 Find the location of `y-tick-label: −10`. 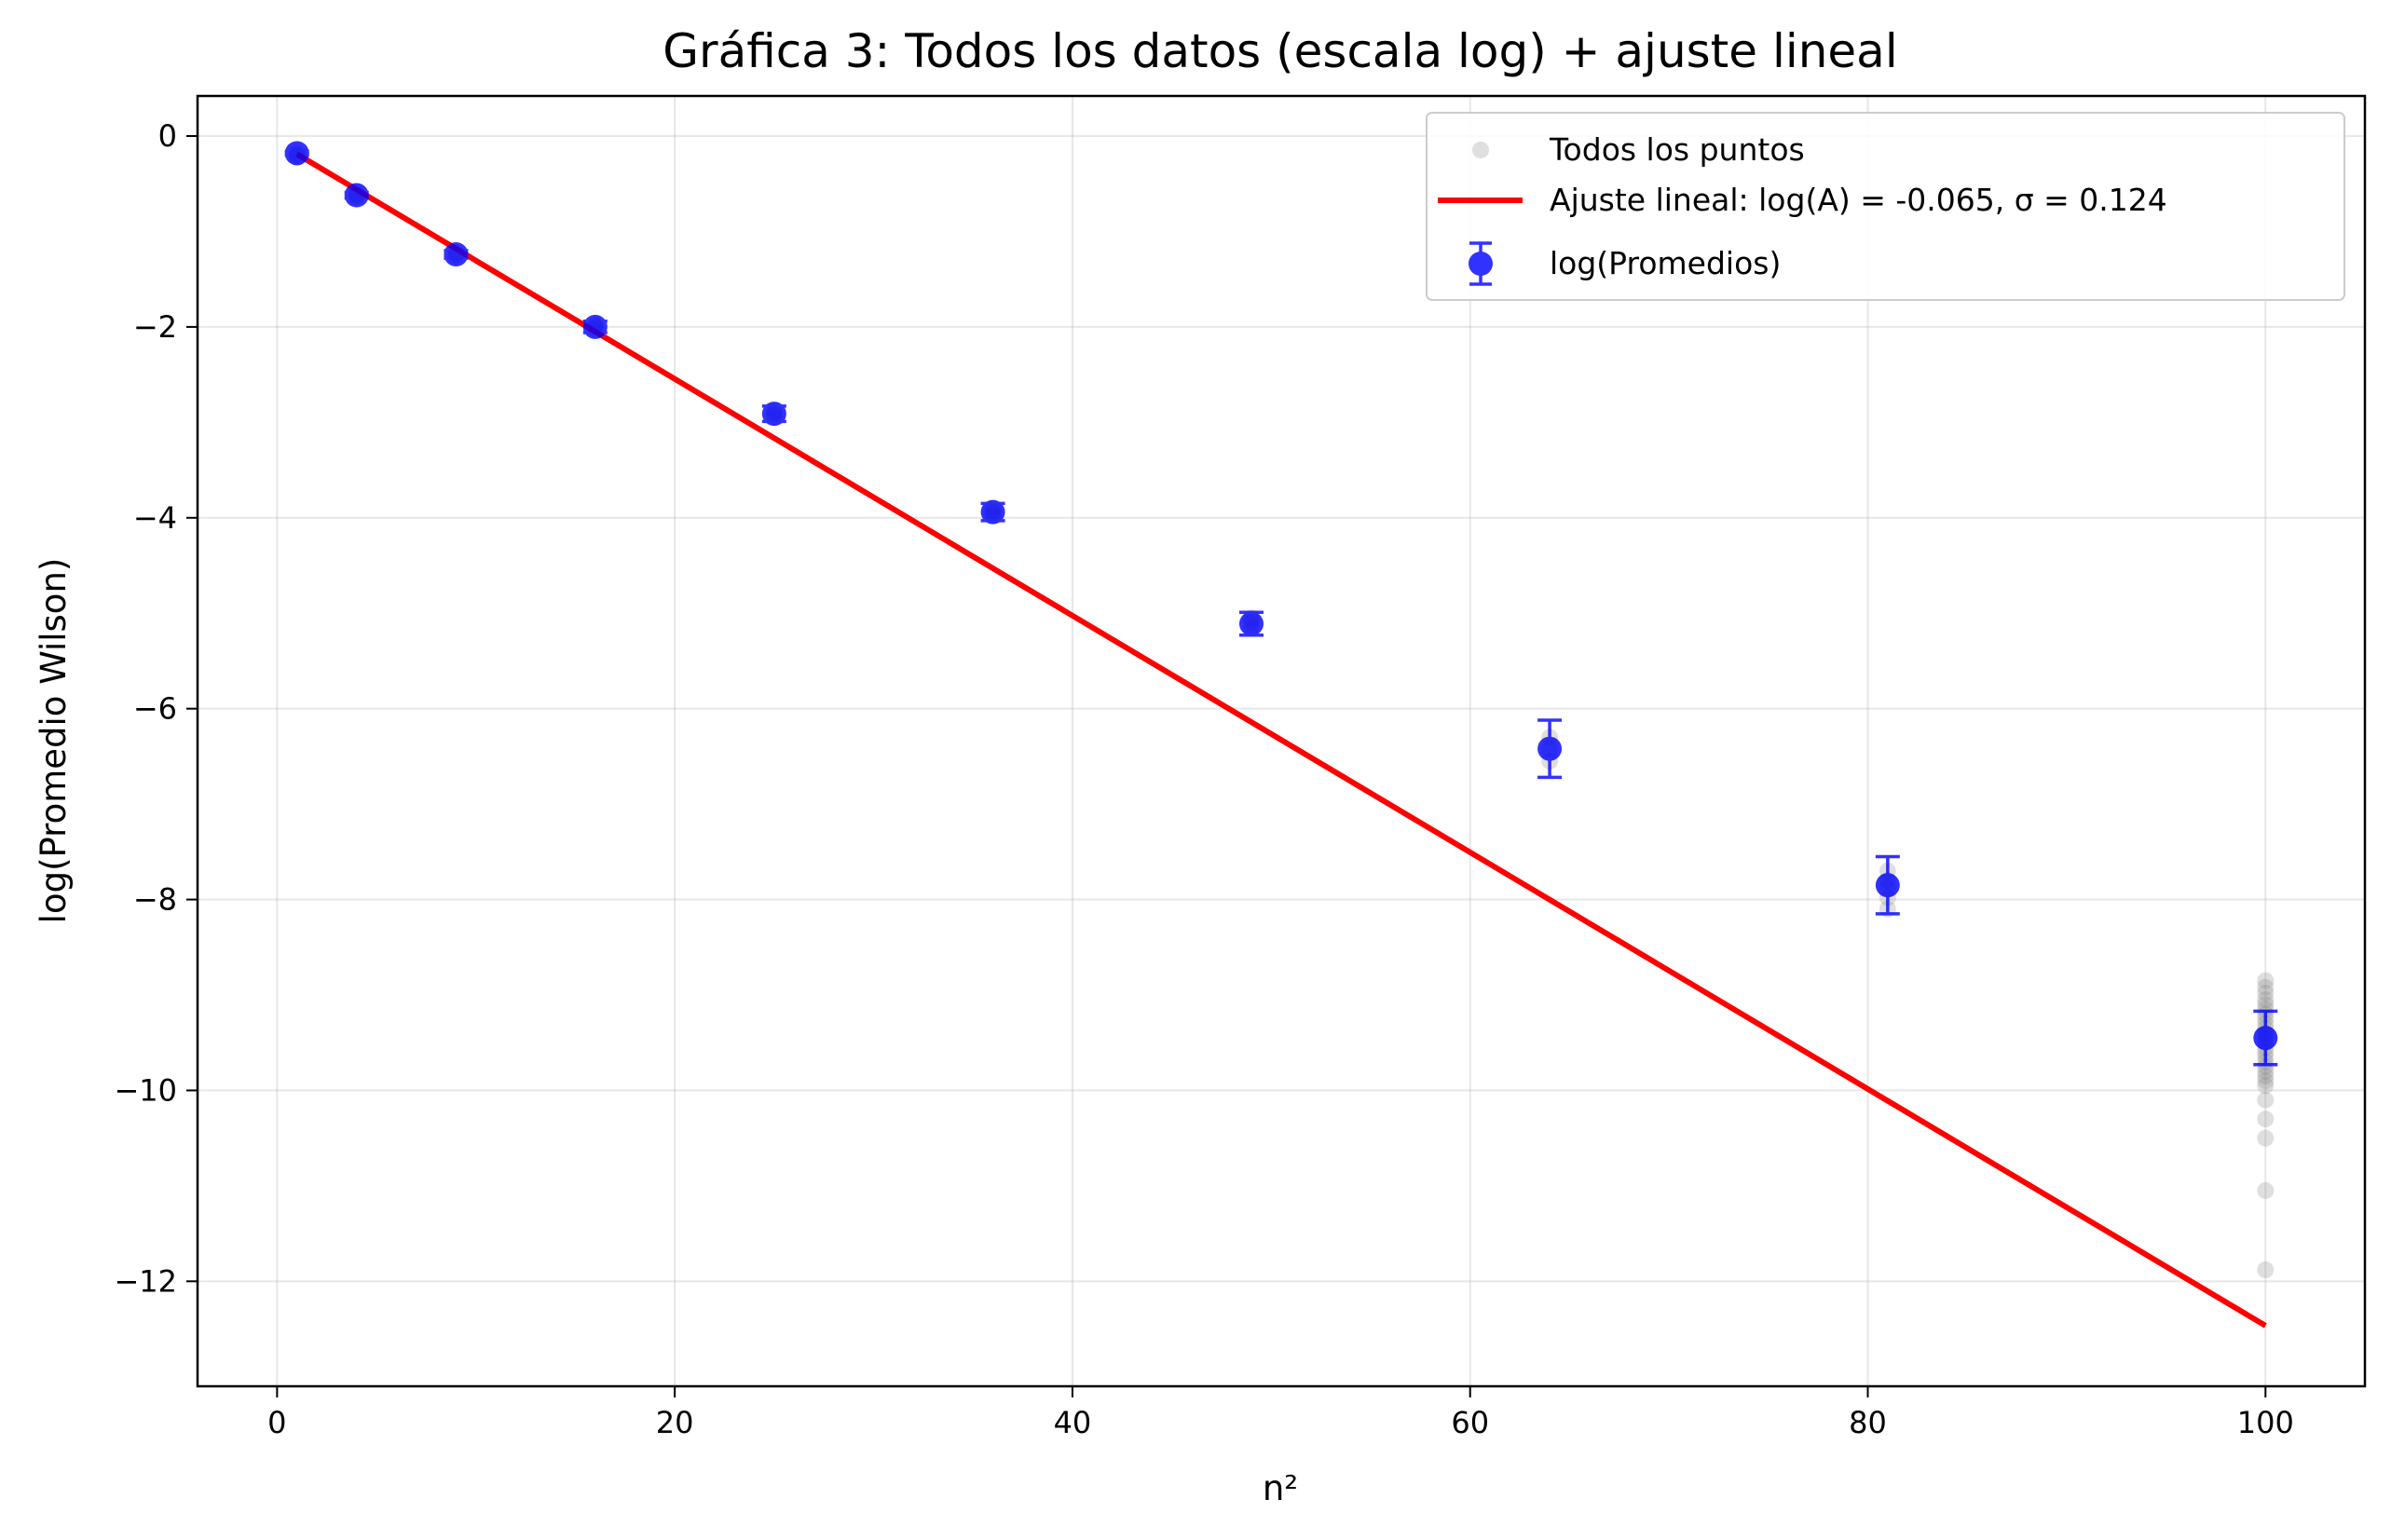

y-tick-label: −10 is located at coordinates (145, 1090).